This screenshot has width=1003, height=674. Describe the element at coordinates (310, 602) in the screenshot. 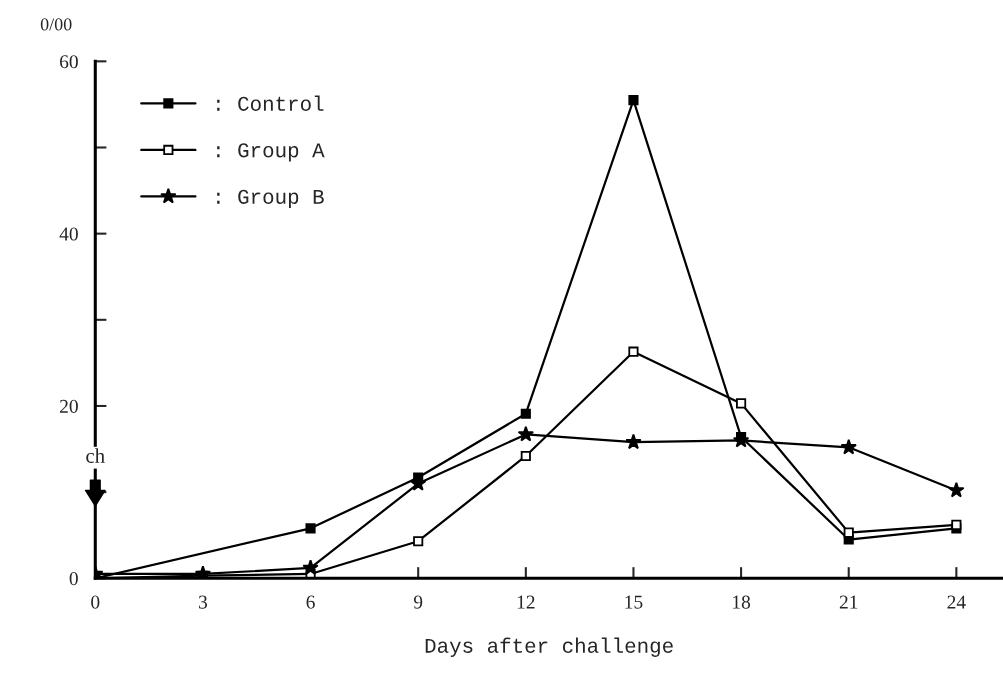

I see `x-tick-label: 6` at that location.